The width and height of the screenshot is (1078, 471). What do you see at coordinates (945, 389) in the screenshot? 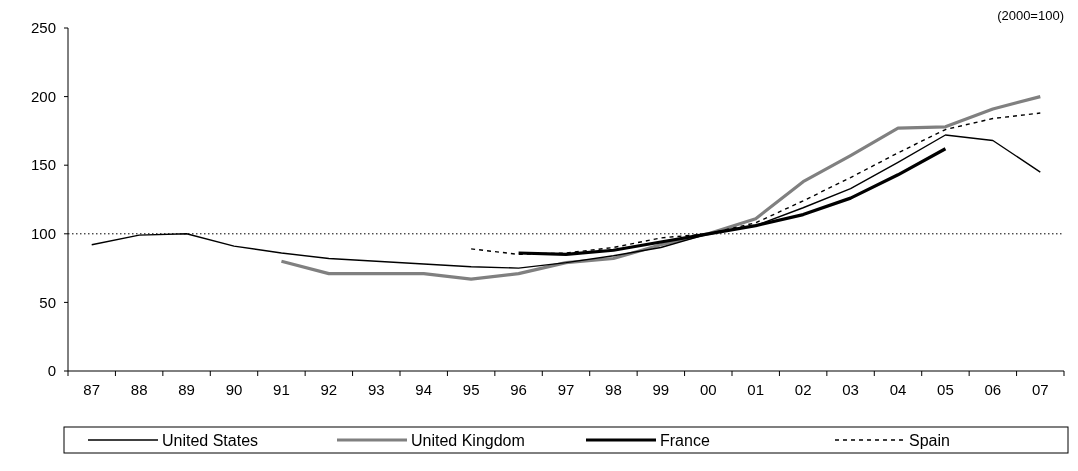
I see `x-tick-label: 05` at bounding box center [945, 389].